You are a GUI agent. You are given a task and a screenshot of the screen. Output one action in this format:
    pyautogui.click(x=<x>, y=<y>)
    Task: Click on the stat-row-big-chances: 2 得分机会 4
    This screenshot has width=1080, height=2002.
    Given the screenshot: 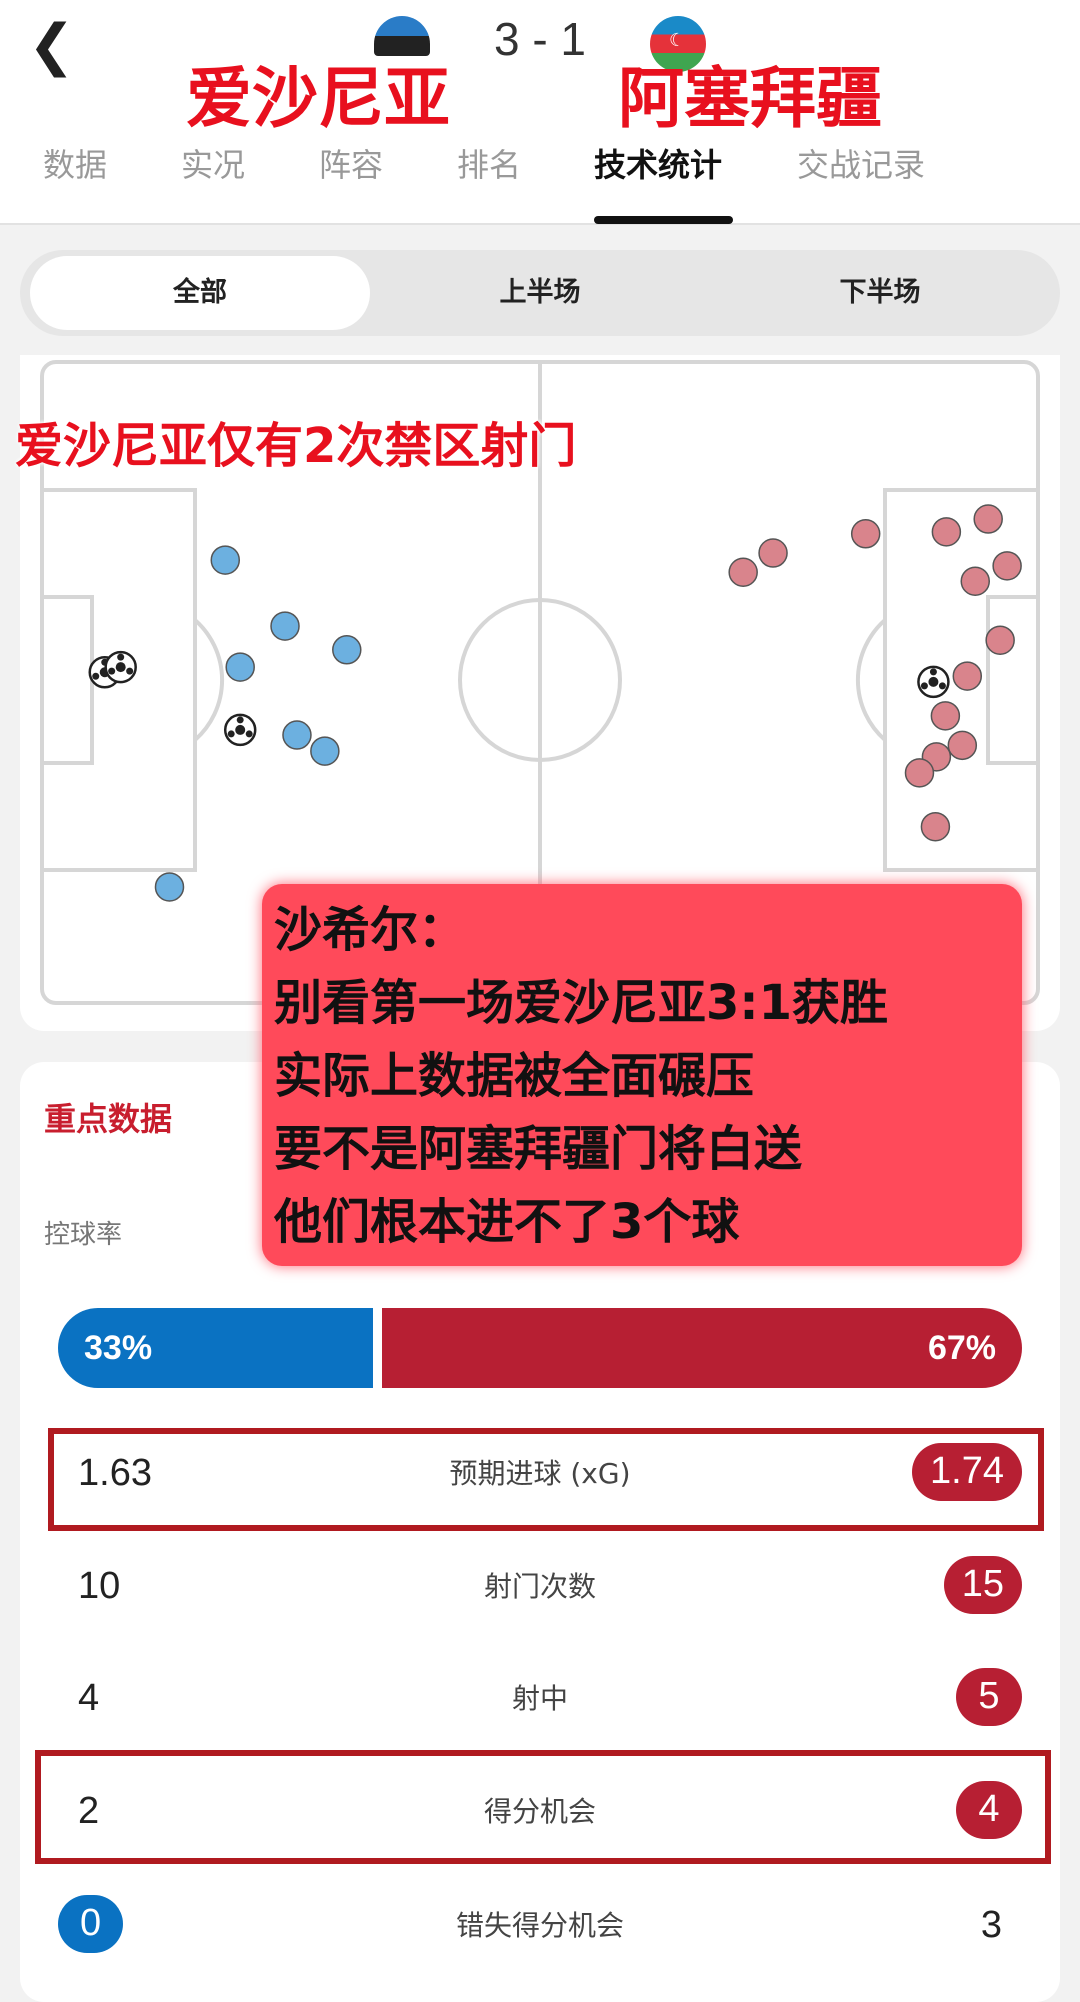 What is the action you would take?
    pyautogui.click(x=540, y=1813)
    